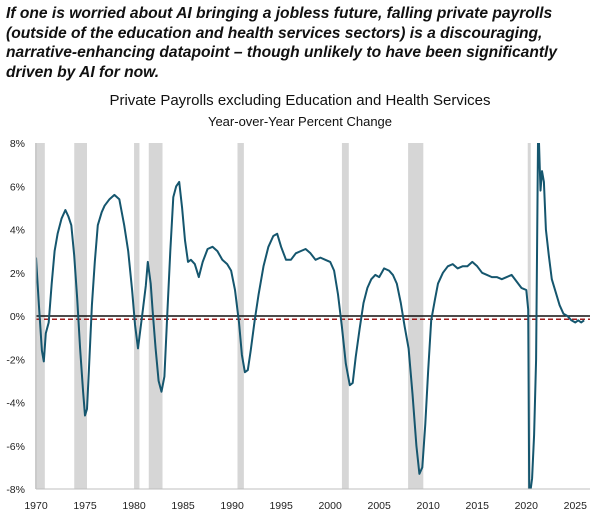  Describe the element at coordinates (232, 506) in the screenshot. I see `x-tick-label: 1990` at that location.